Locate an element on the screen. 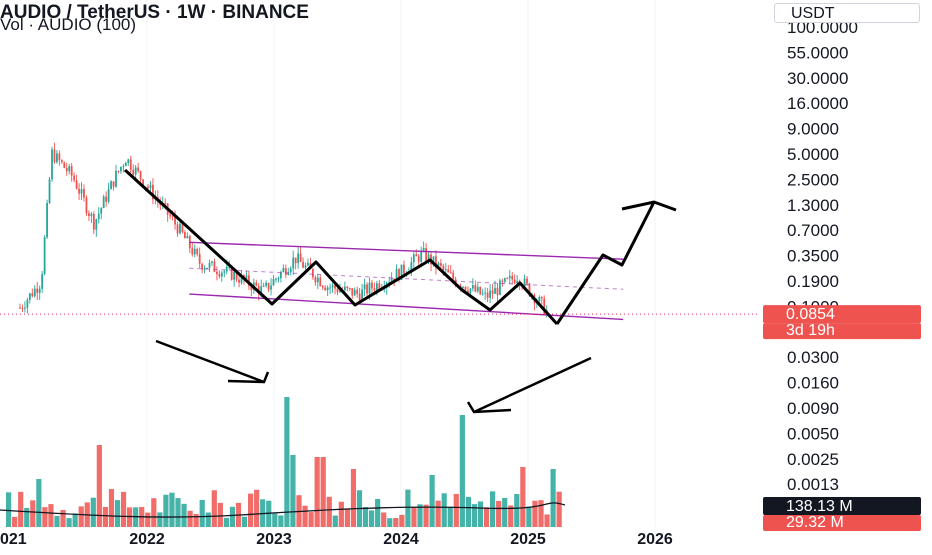 This screenshot has width=932, height=555. channel-mid-line is located at coordinates (406, 278).